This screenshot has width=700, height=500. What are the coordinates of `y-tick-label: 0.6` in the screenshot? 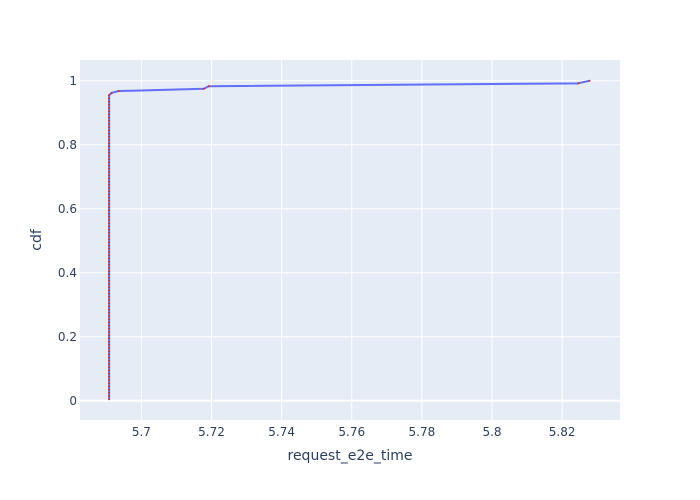 It's located at (67, 209).